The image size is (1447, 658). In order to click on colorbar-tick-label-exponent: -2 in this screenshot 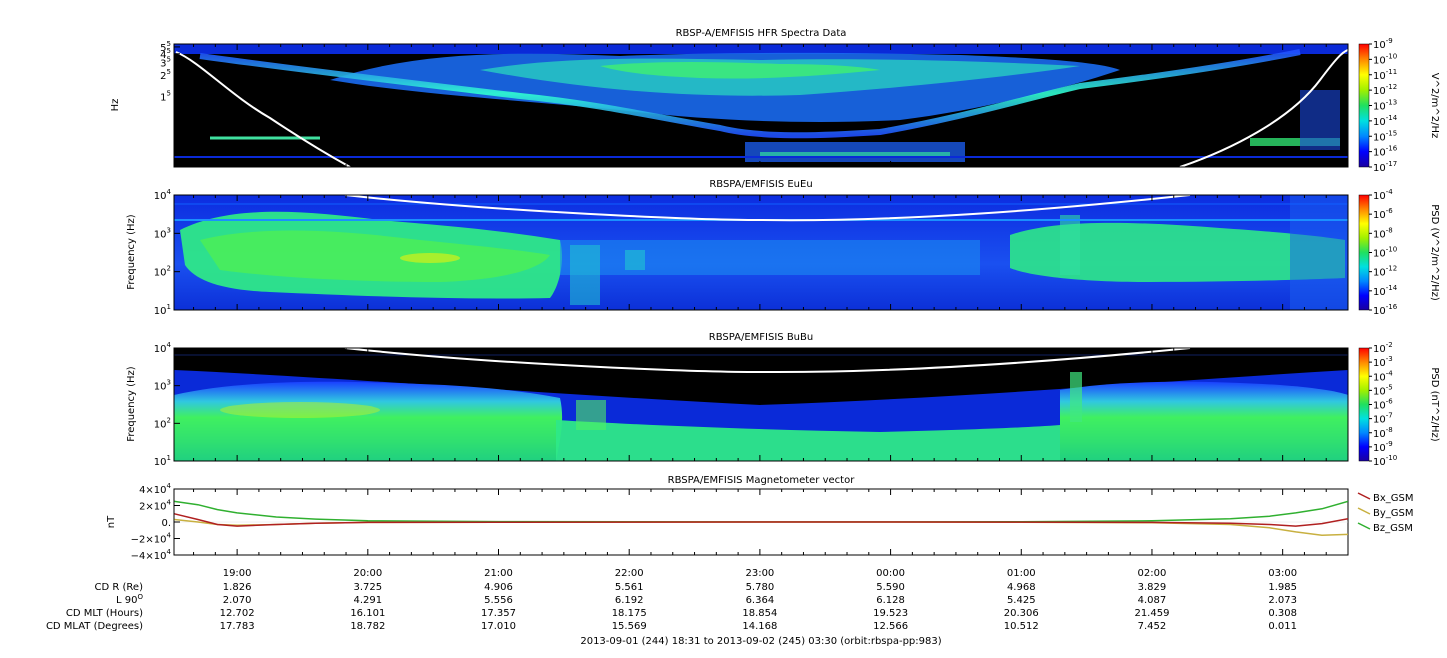, I will do `click(1389, 345)`.